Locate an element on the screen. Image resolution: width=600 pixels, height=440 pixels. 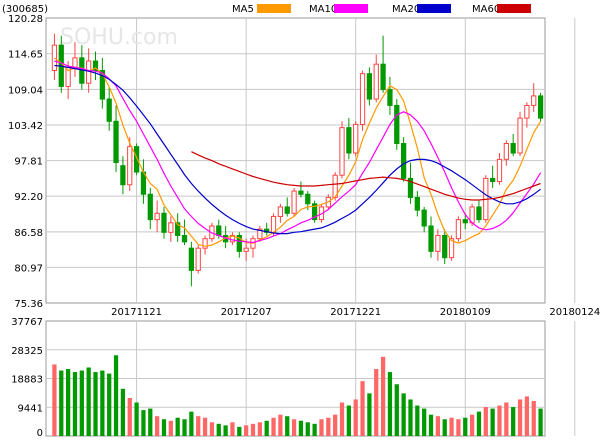
price-tick-label: 75.36 is located at coordinates (28, 304).